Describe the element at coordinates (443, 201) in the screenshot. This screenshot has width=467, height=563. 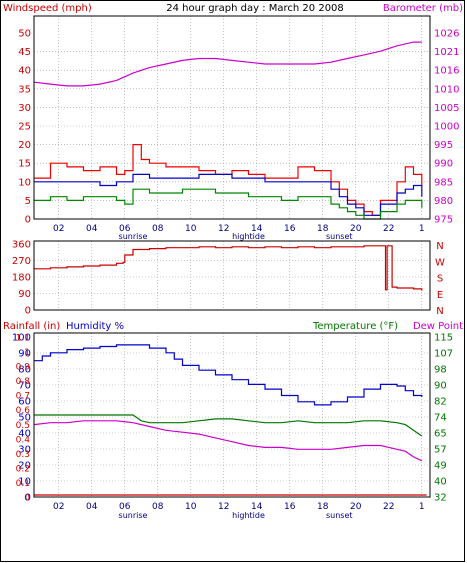
I see `barometer-y-tick-label: 980` at that location.